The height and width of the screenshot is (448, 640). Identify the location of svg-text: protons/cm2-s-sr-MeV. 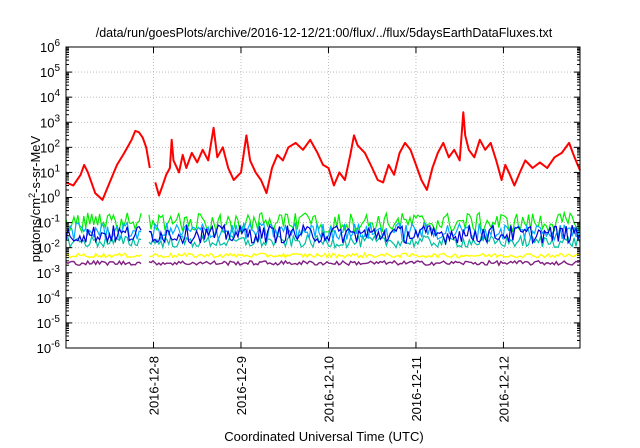
(35, 198).